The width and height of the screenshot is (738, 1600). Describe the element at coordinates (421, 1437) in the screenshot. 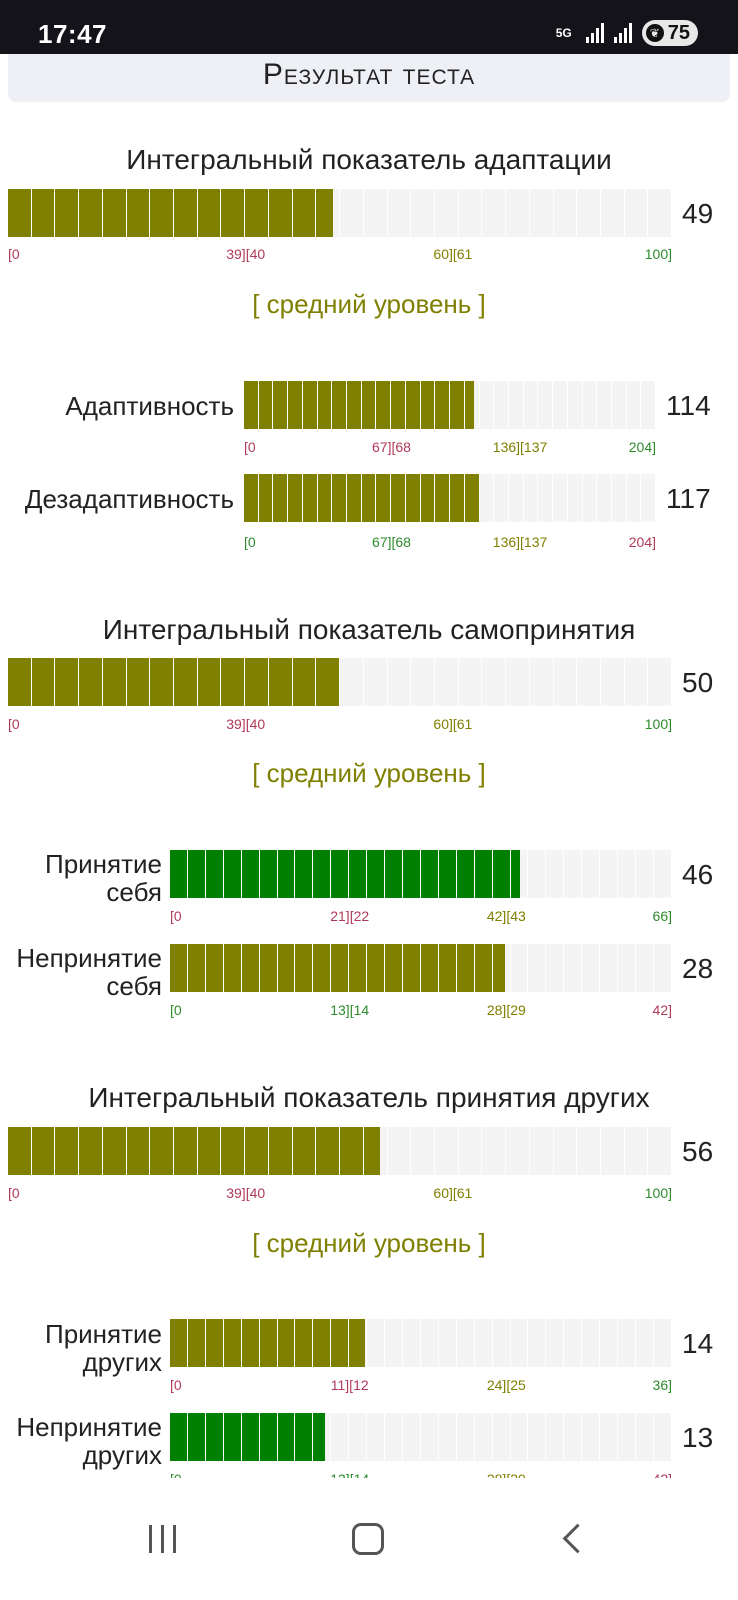

I see `score-bar-nonaccept-others` at that location.